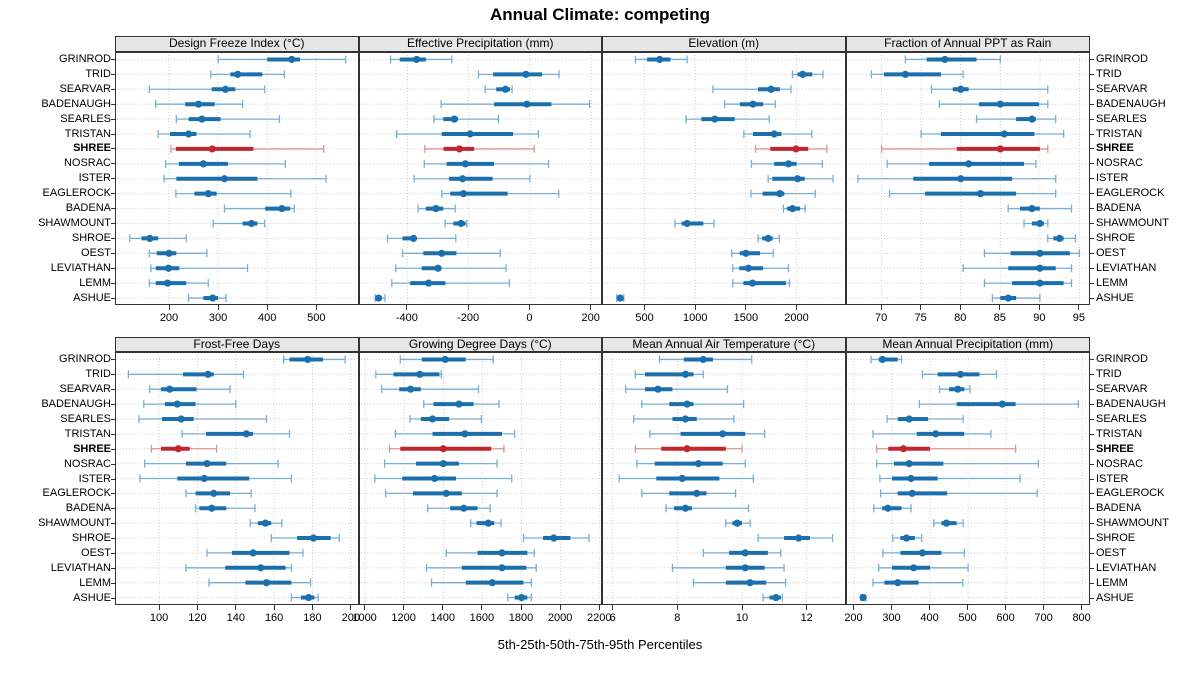 This screenshot has height=675, width=1200. Describe the element at coordinates (481, 318) in the screenshot. I see `x-axis-effective-precipitation-mm-: -400 -200 0 200` at that location.